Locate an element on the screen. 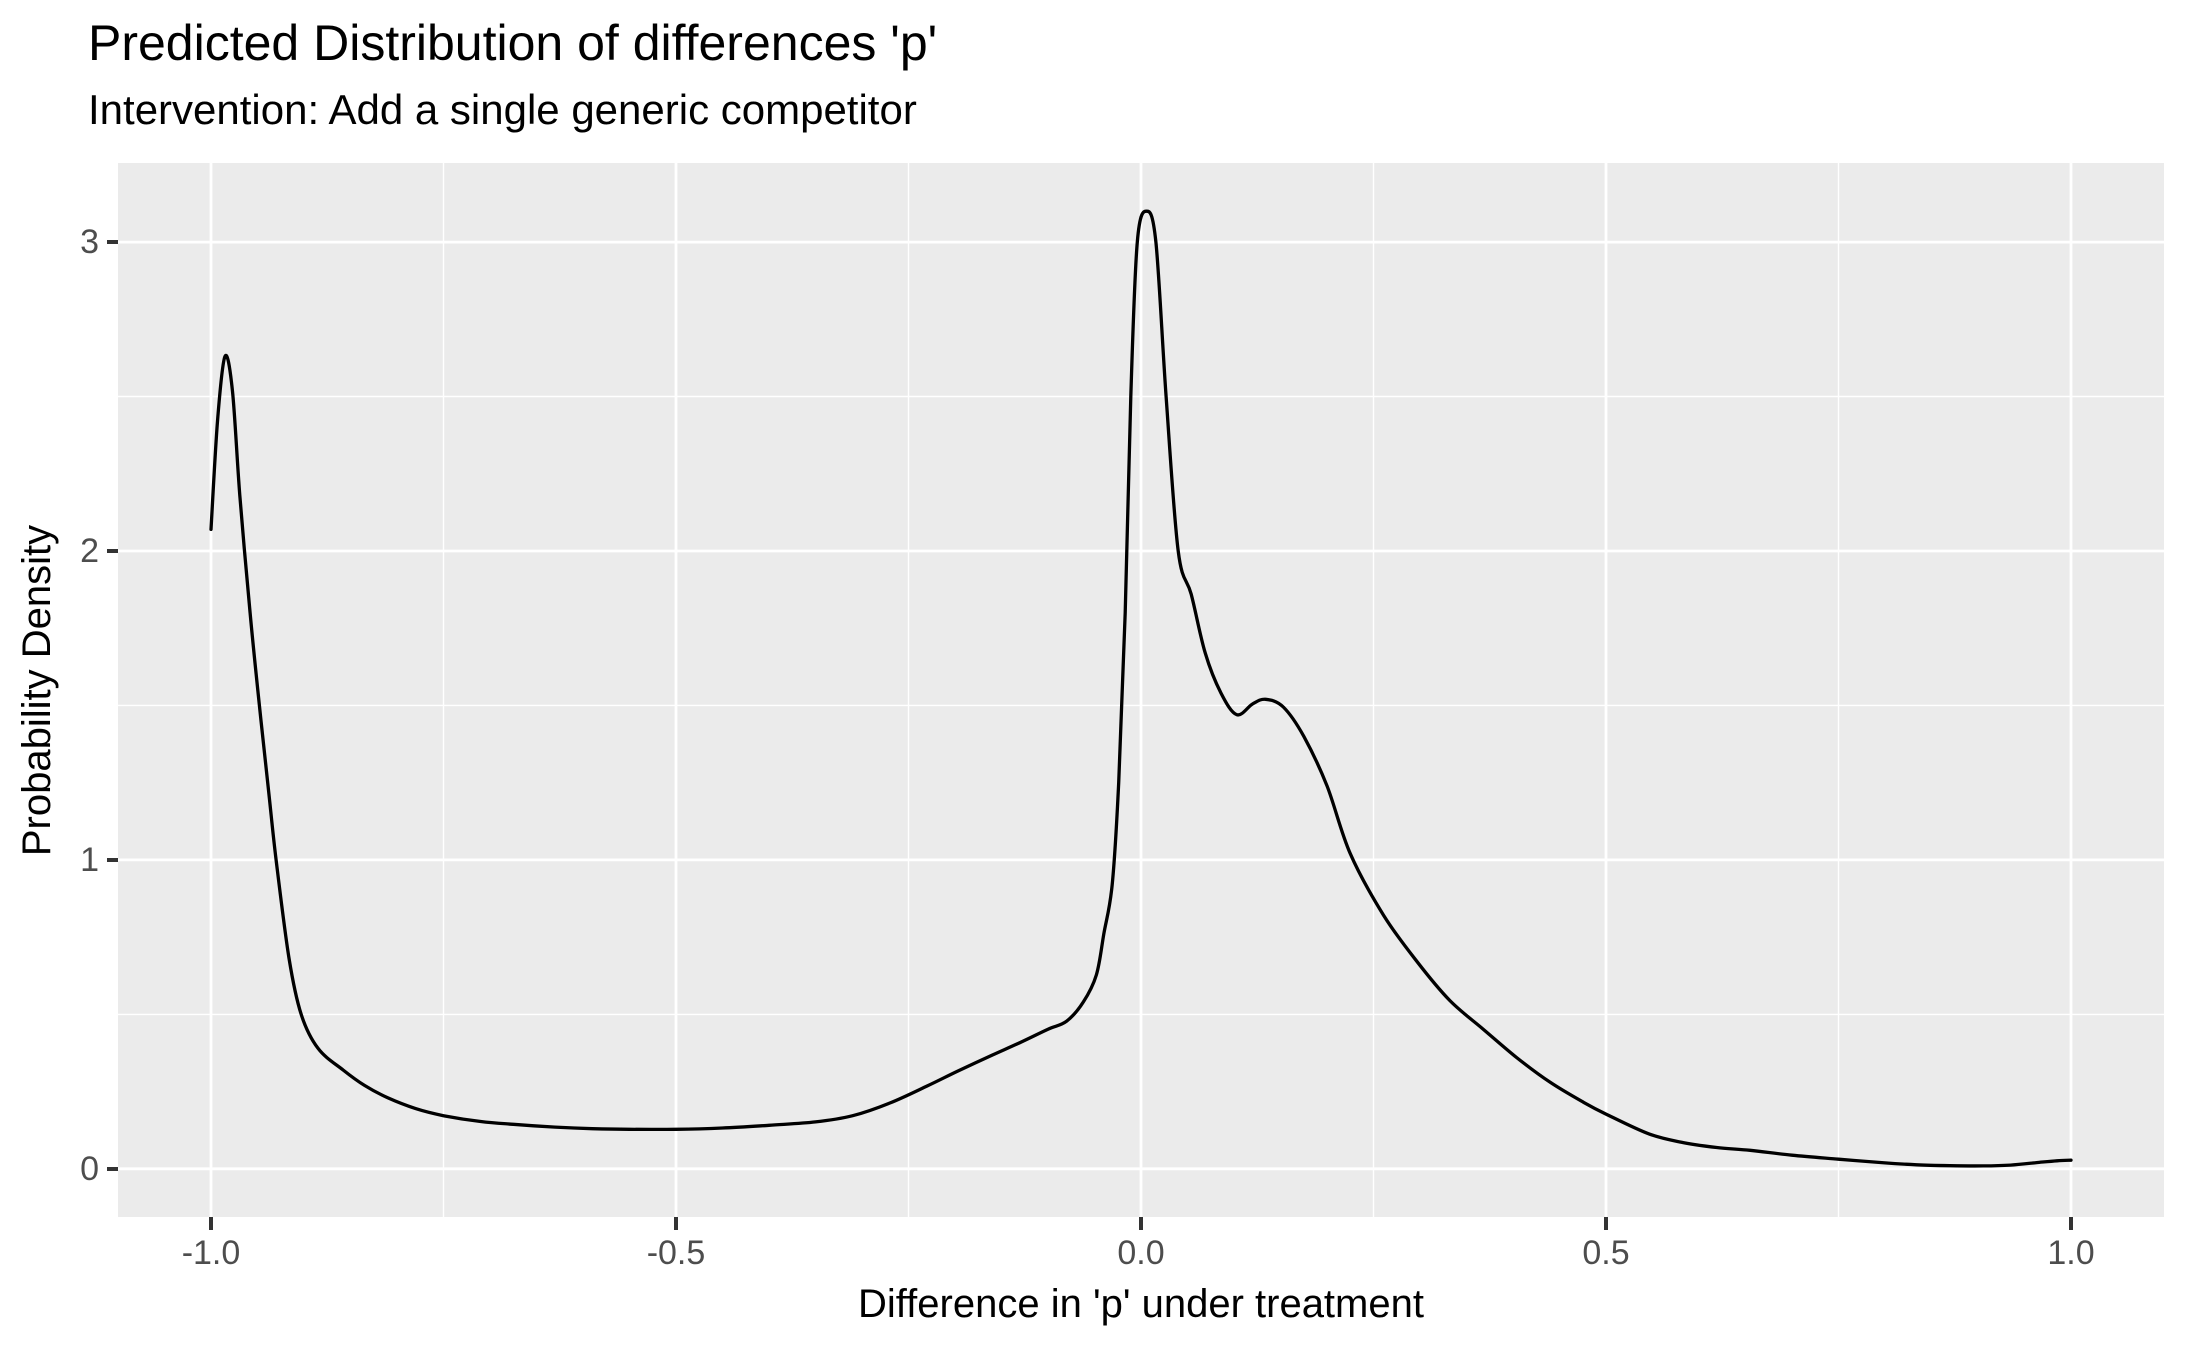 This screenshot has width=2187, height=1350. x-tick-label: -0.5 is located at coordinates (676, 1253).